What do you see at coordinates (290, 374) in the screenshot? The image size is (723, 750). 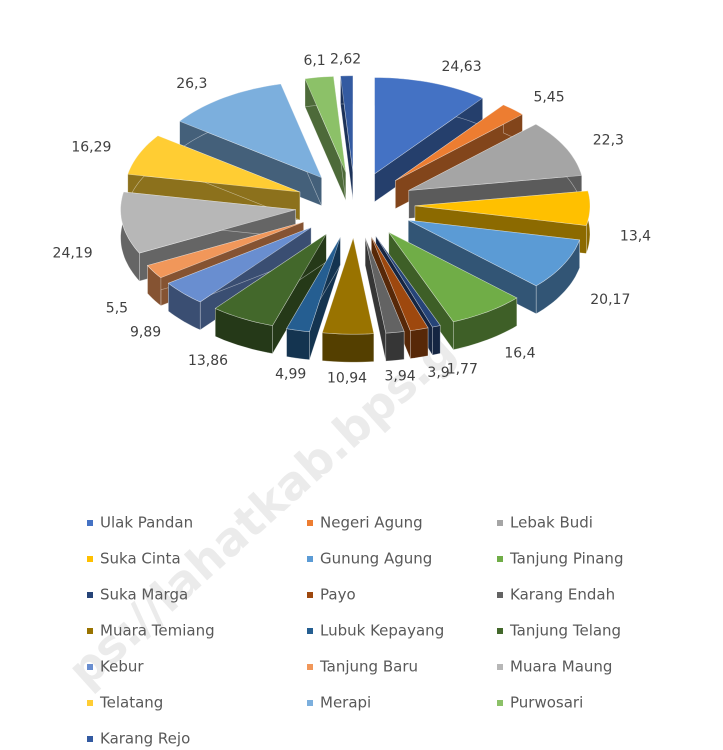 I see `data-label: 4,99` at bounding box center [290, 374].